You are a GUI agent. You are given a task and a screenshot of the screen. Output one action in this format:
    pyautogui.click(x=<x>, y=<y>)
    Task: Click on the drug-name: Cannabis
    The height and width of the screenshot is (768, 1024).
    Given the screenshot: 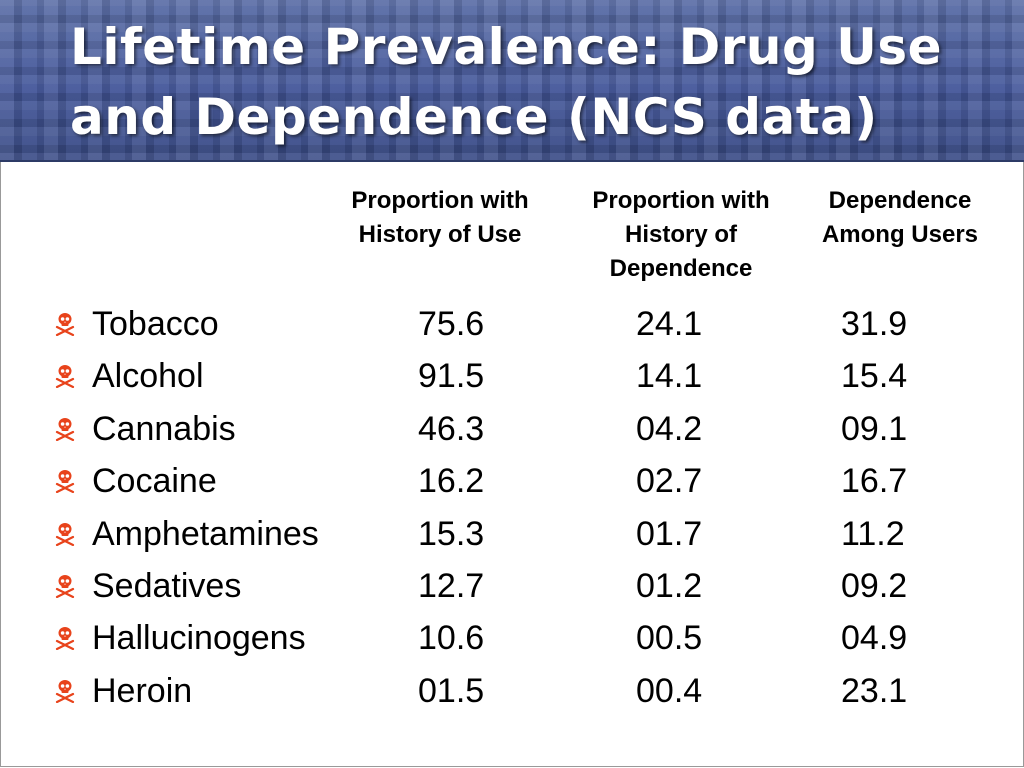 What is the action you would take?
    pyautogui.click(x=164, y=429)
    